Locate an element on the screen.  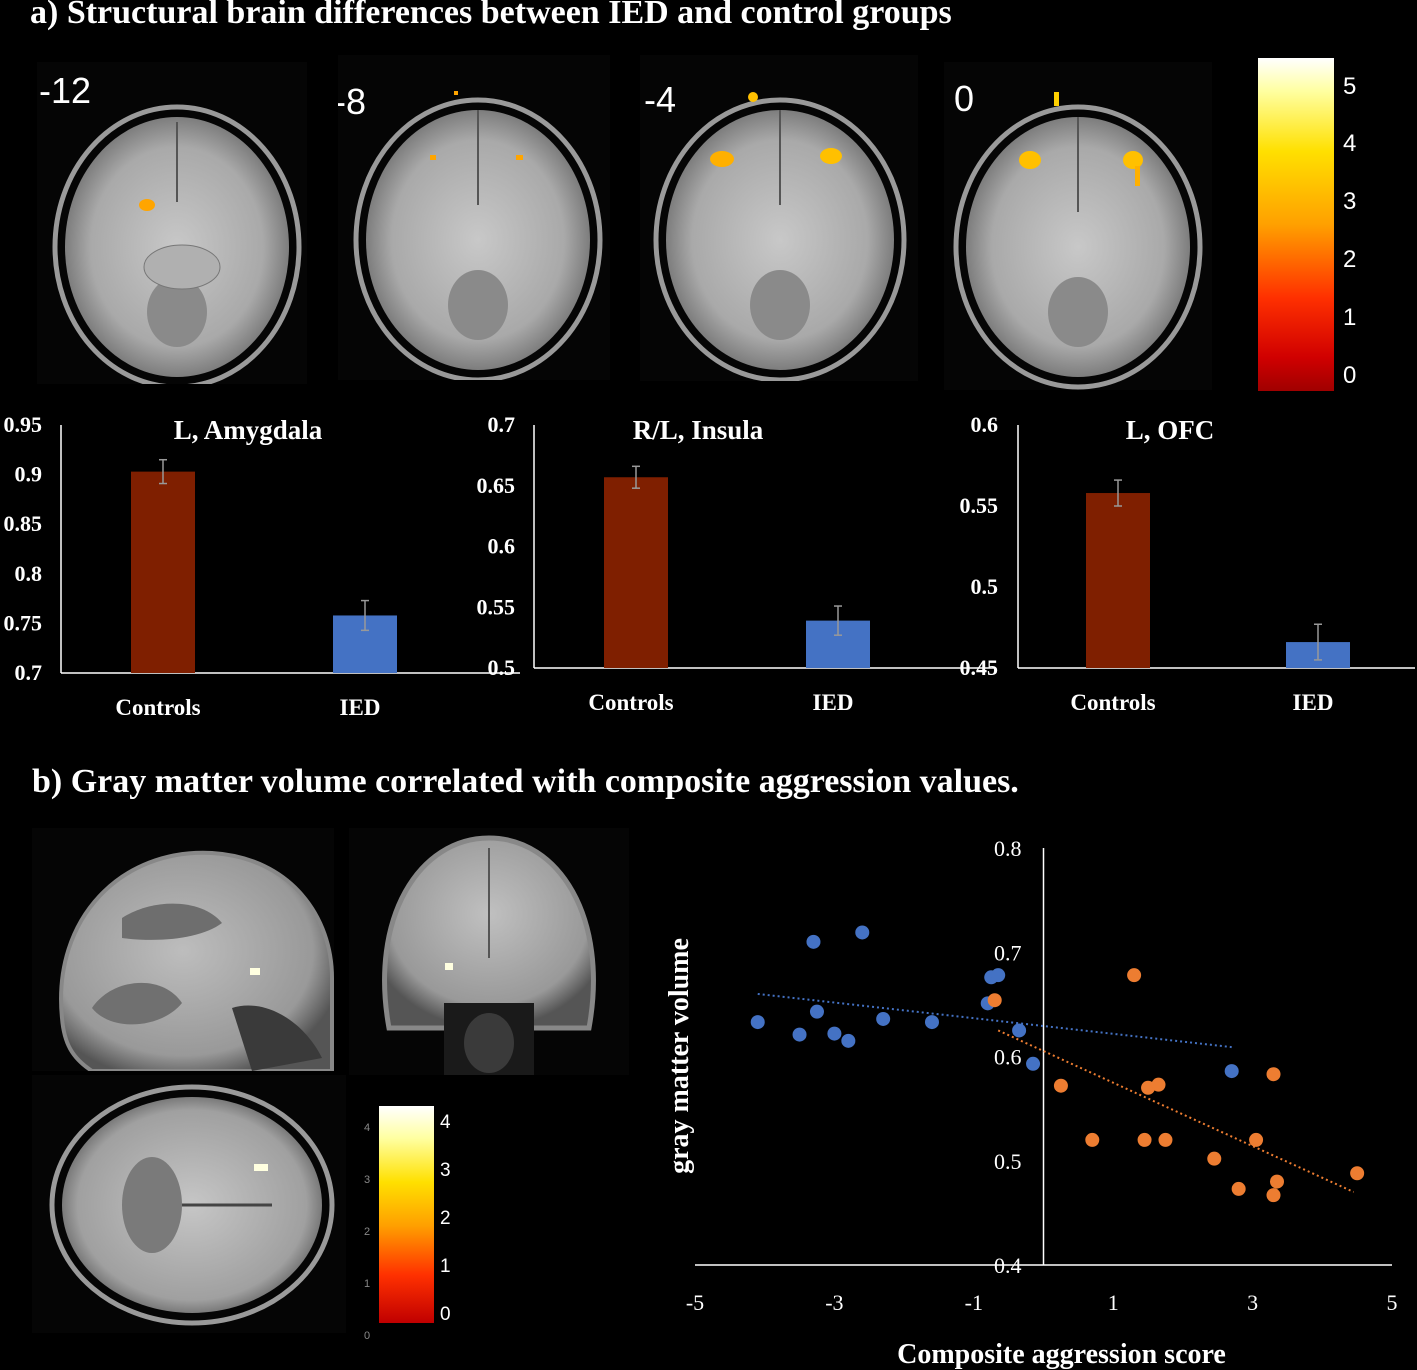
slice-label: -4 is located at coordinates (660, 99).